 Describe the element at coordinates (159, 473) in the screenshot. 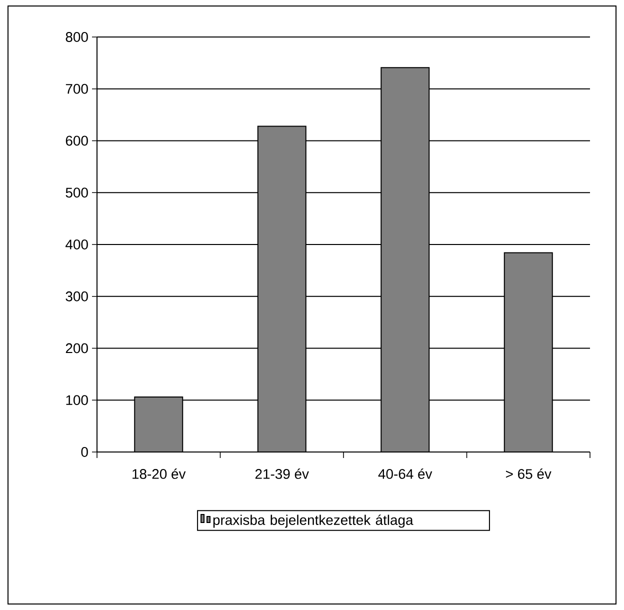

I see `x-tick-label: 18-20 év` at that location.